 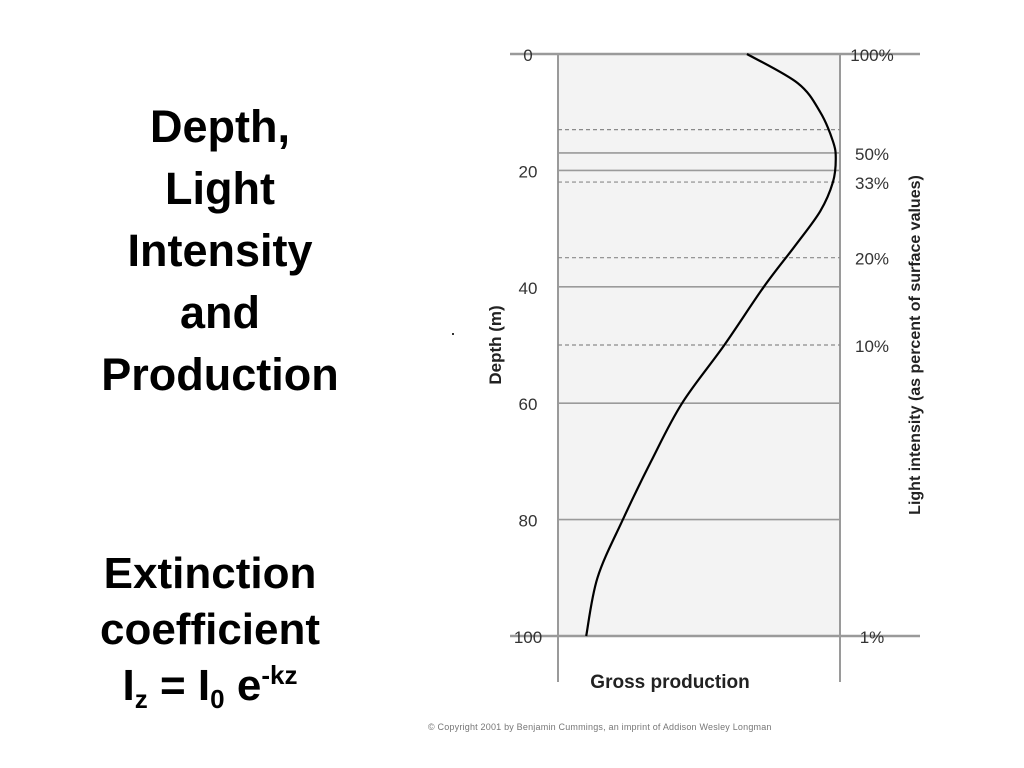 What do you see at coordinates (872, 183) in the screenshot?
I see `light-level-label: 33%` at bounding box center [872, 183].